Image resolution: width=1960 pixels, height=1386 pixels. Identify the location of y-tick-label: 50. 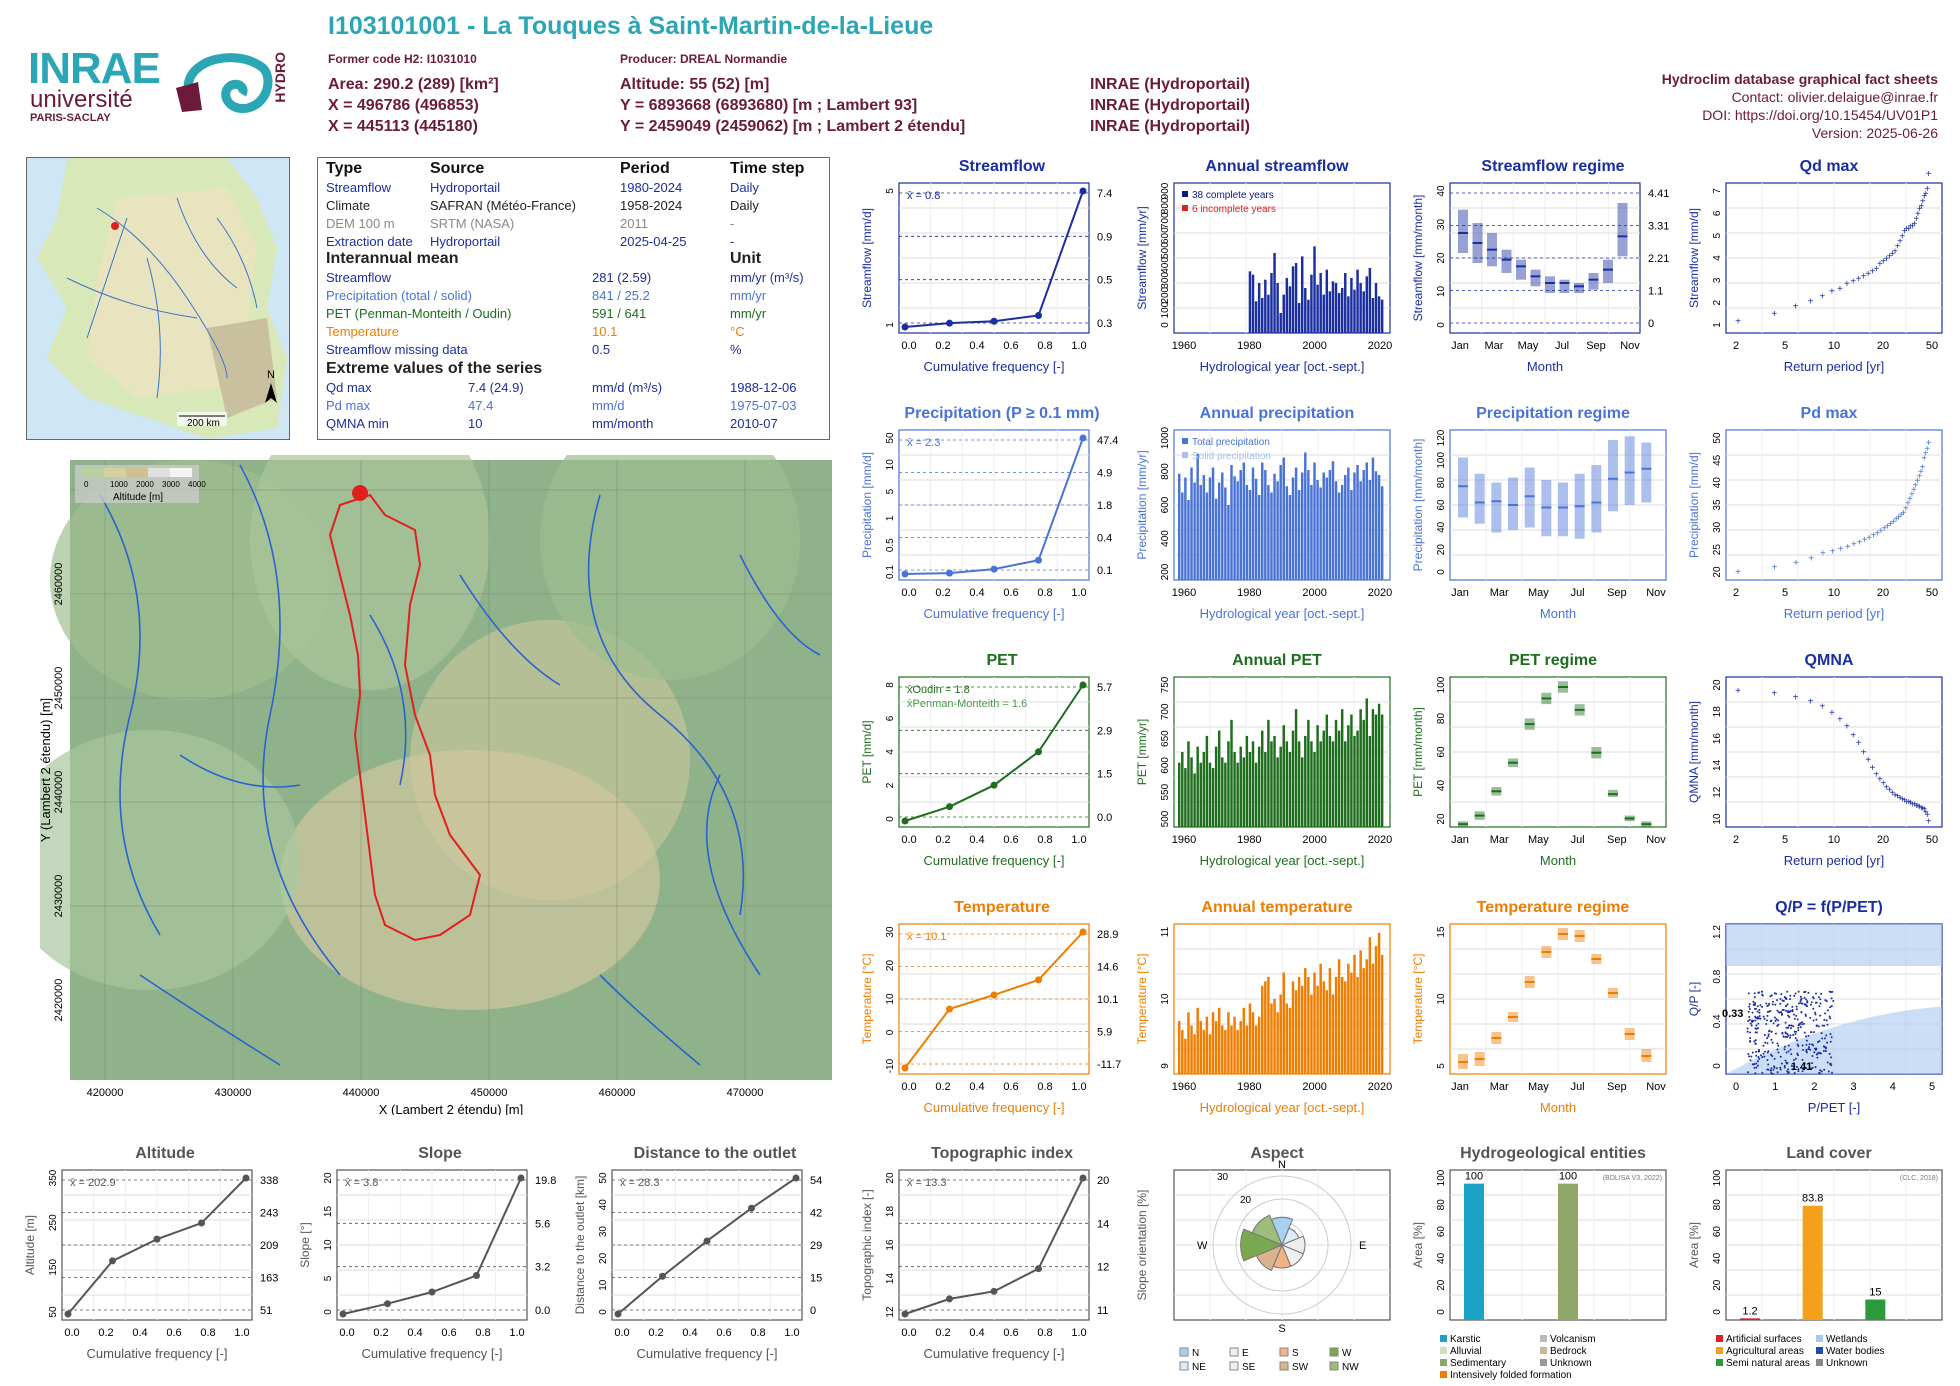
(53, 1312).